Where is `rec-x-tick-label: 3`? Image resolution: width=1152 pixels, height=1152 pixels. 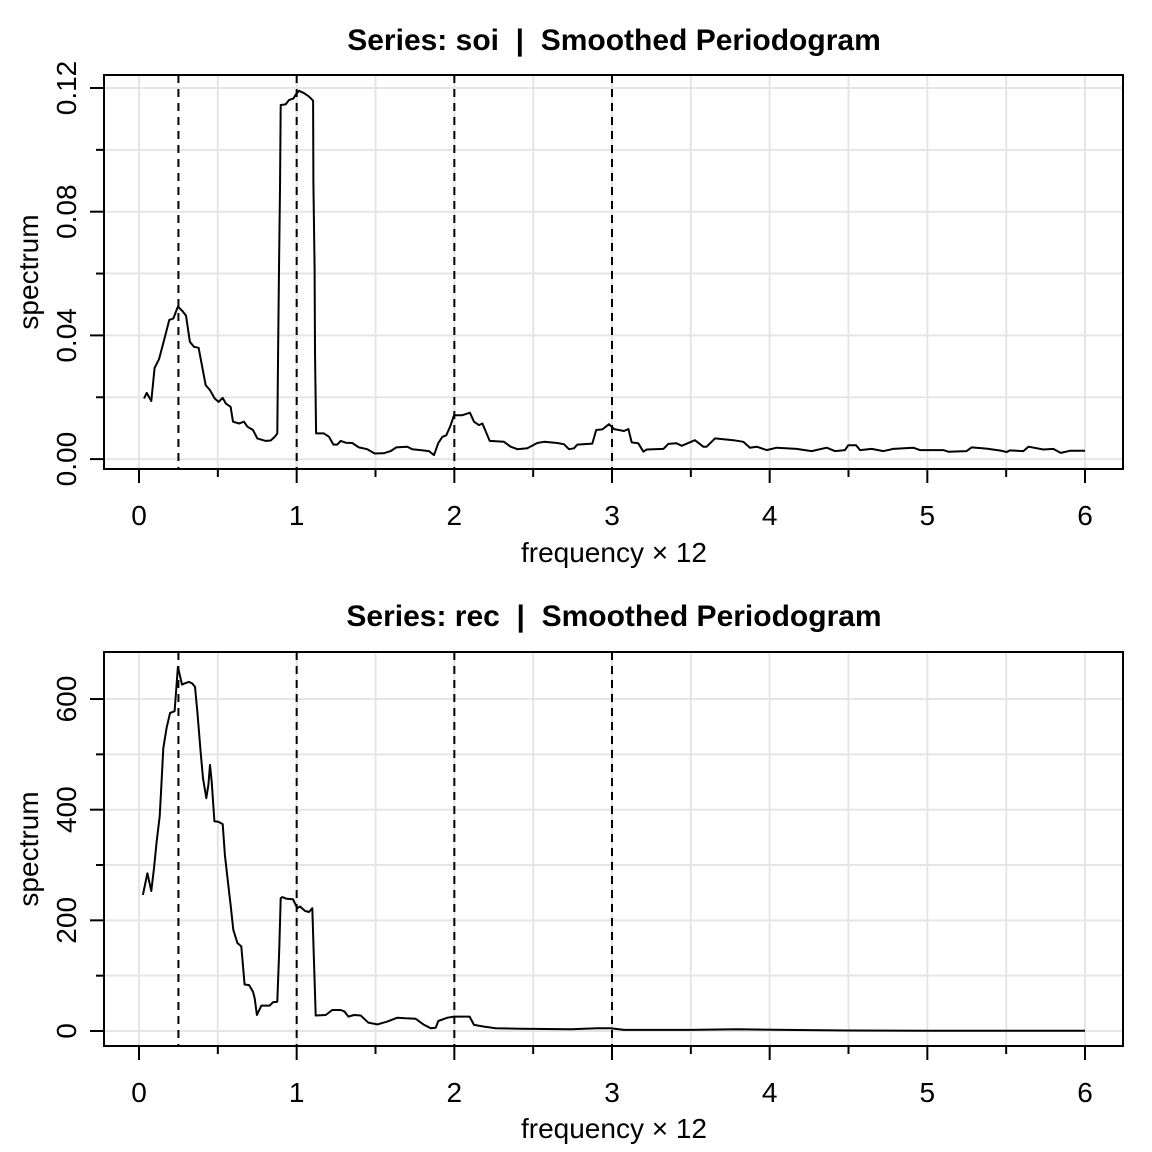 rec-x-tick-label: 3 is located at coordinates (612, 1092).